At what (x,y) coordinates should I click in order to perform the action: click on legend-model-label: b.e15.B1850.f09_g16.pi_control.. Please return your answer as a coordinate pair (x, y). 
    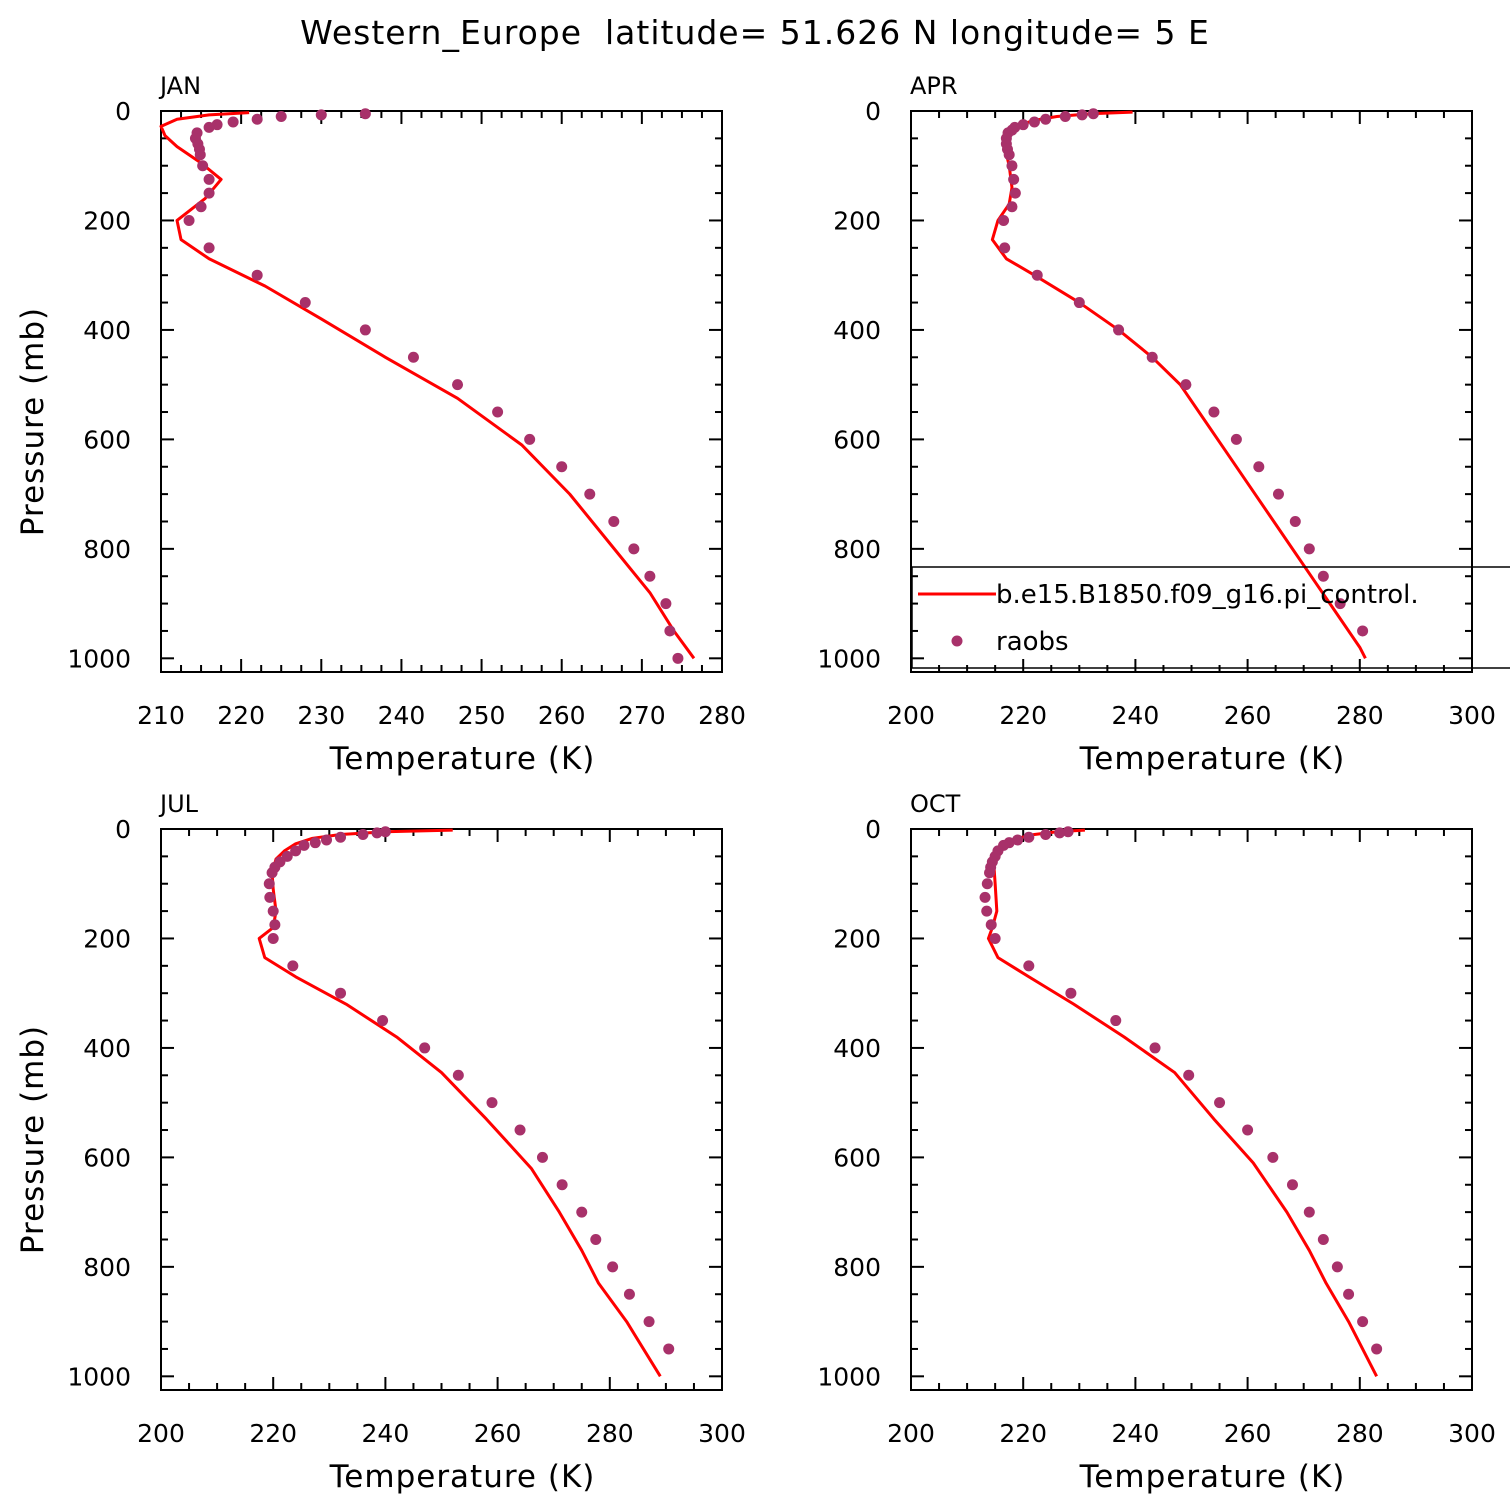
    Looking at the image, I should click on (1207, 595).